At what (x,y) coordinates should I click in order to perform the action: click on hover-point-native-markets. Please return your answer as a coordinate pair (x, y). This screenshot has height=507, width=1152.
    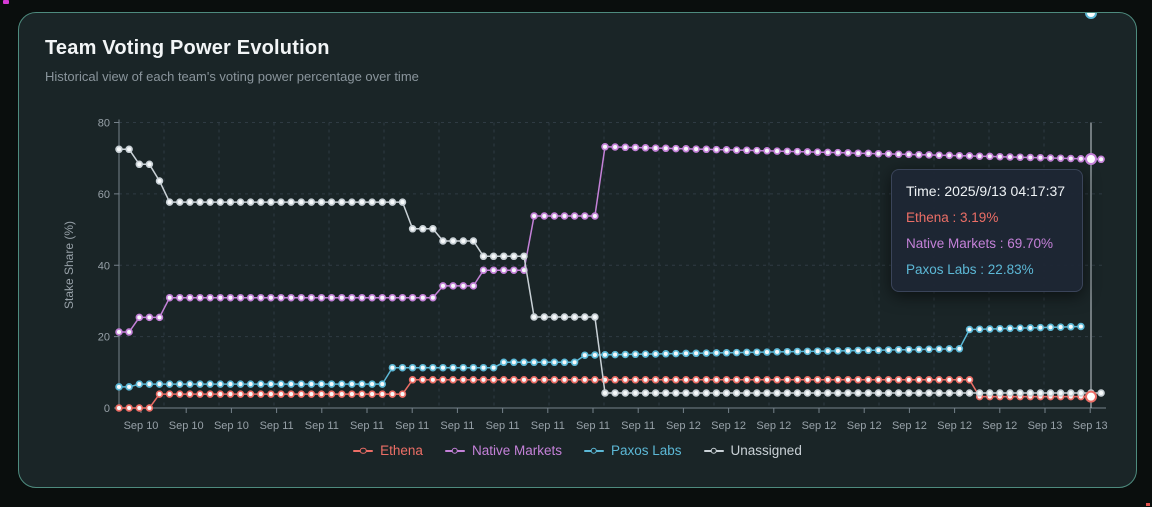
    Looking at the image, I should click on (1091, 159).